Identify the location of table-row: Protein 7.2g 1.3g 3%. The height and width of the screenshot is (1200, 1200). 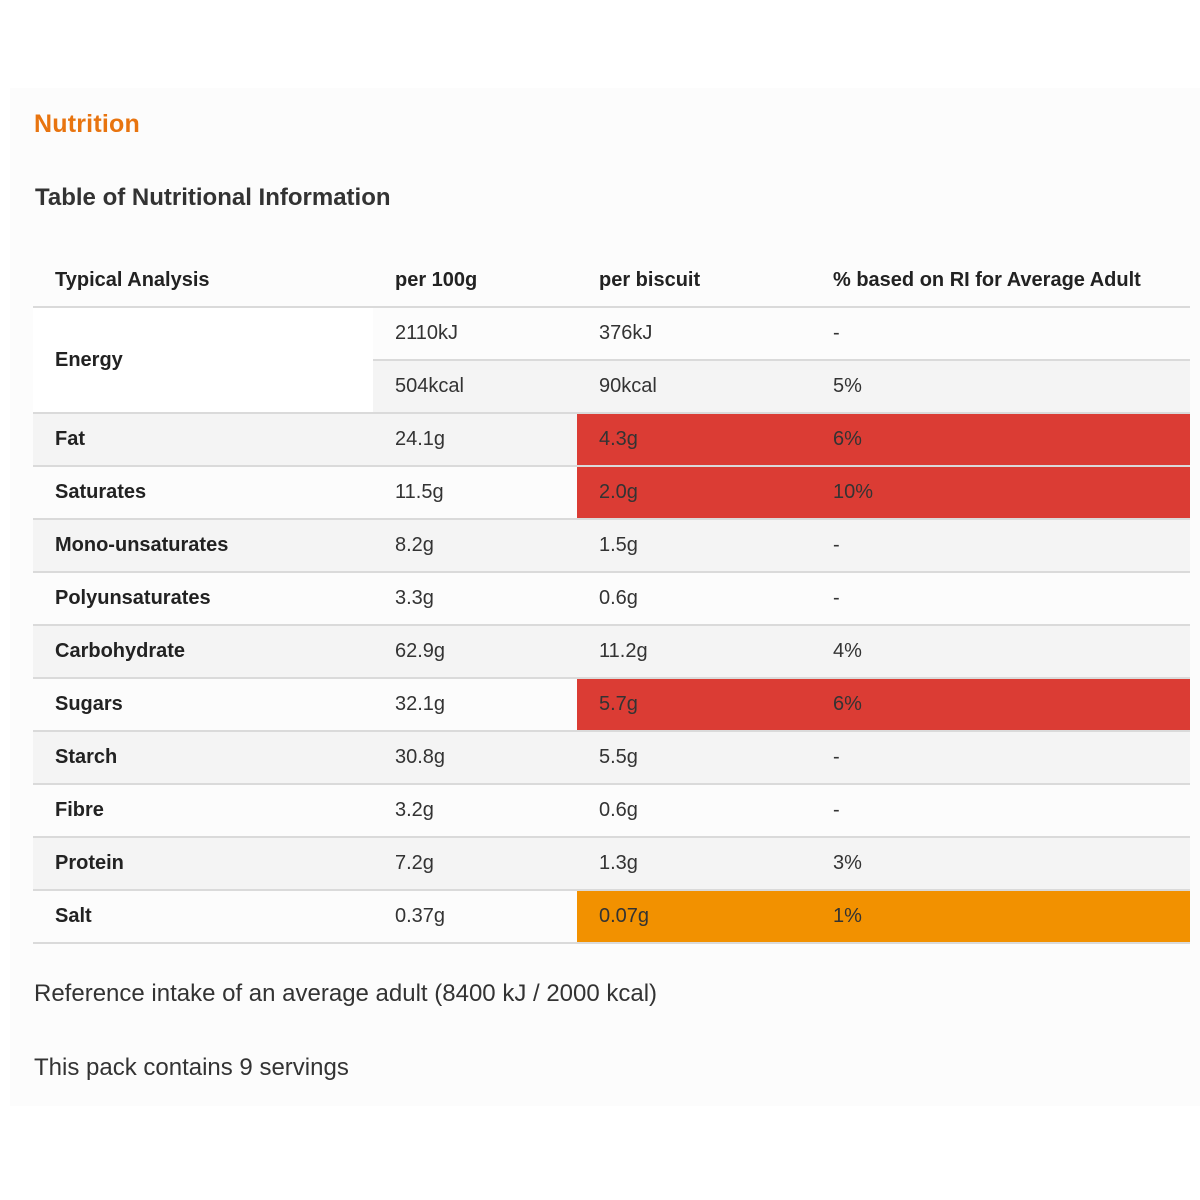
(611, 864).